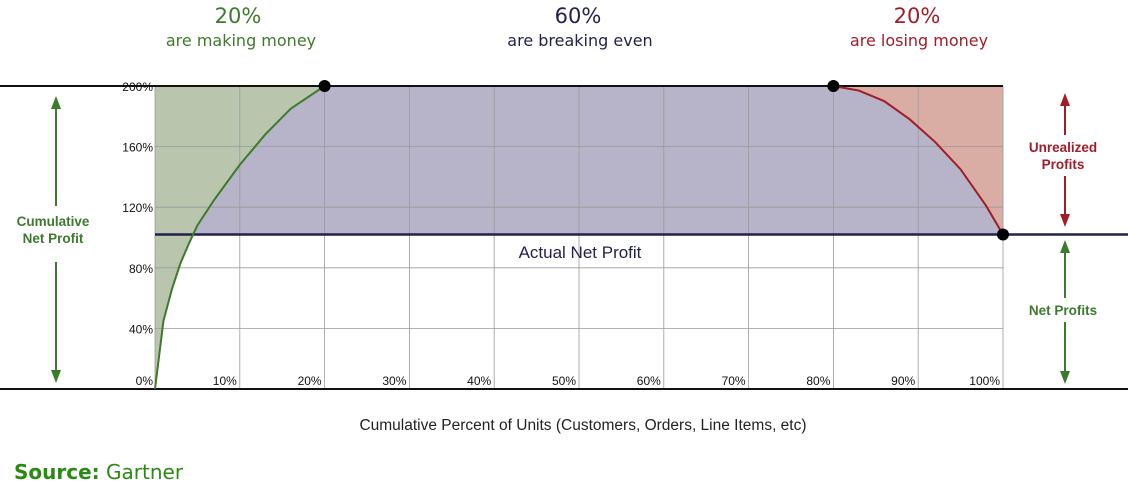 The image size is (1128, 503). What do you see at coordinates (141, 269) in the screenshot?
I see `y-tick-label: 80%` at bounding box center [141, 269].